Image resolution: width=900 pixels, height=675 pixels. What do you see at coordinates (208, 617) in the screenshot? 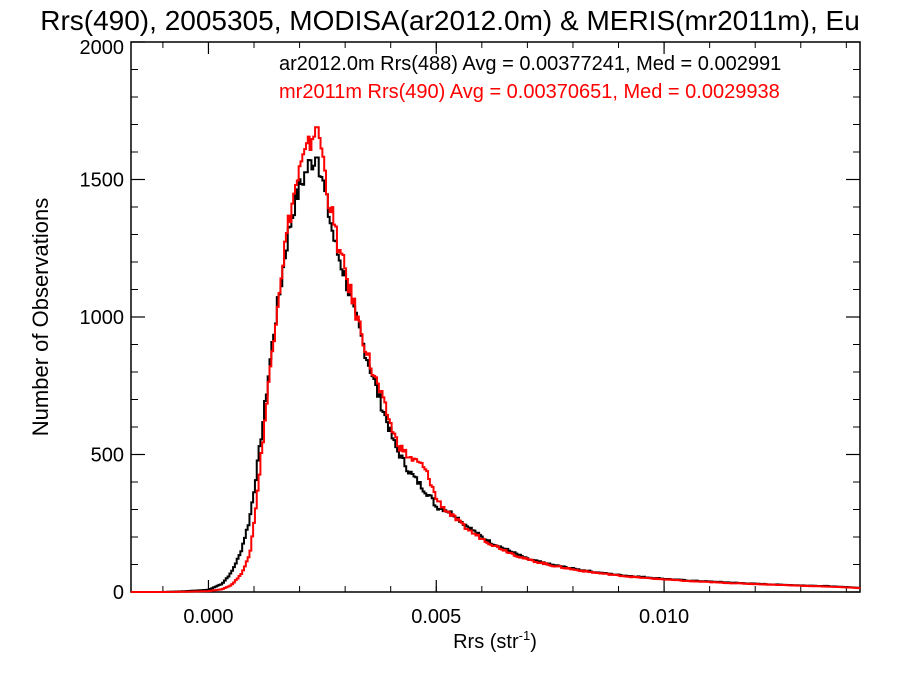
I see `x-tick-label: 0.000` at bounding box center [208, 617].